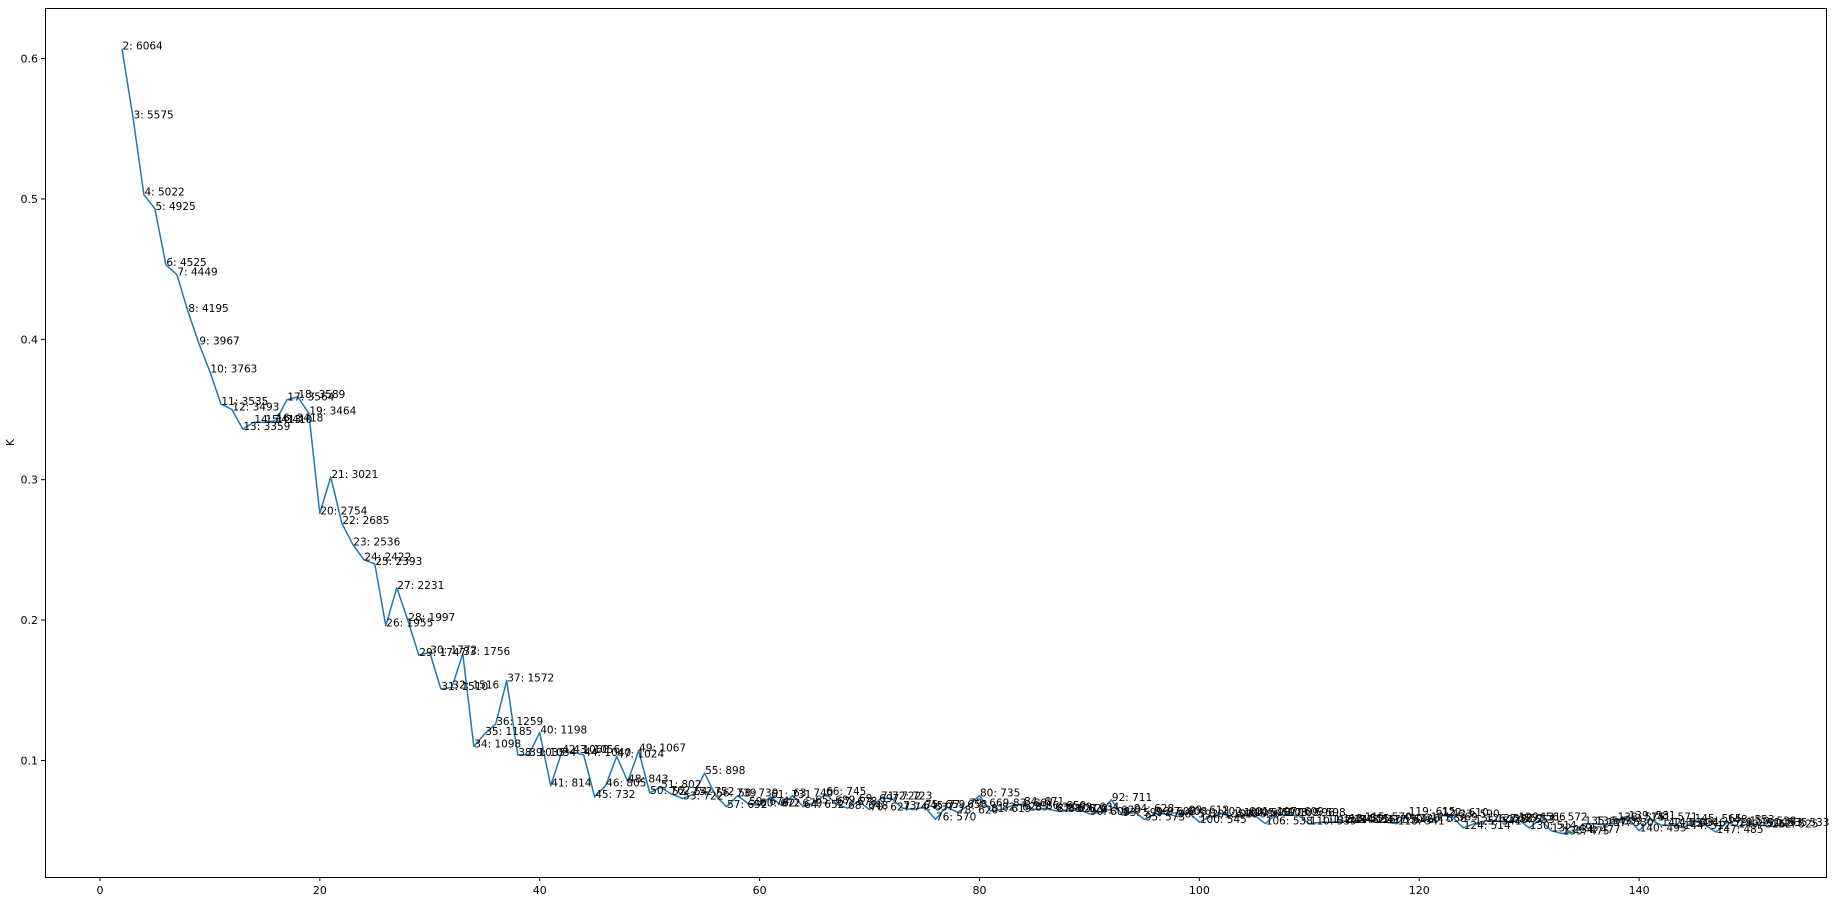  I want to click on point-label: 69: 697, so click(879, 799).